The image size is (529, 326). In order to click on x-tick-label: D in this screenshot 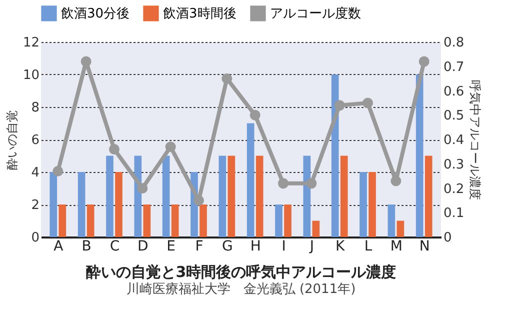, I will do `click(143, 246)`.